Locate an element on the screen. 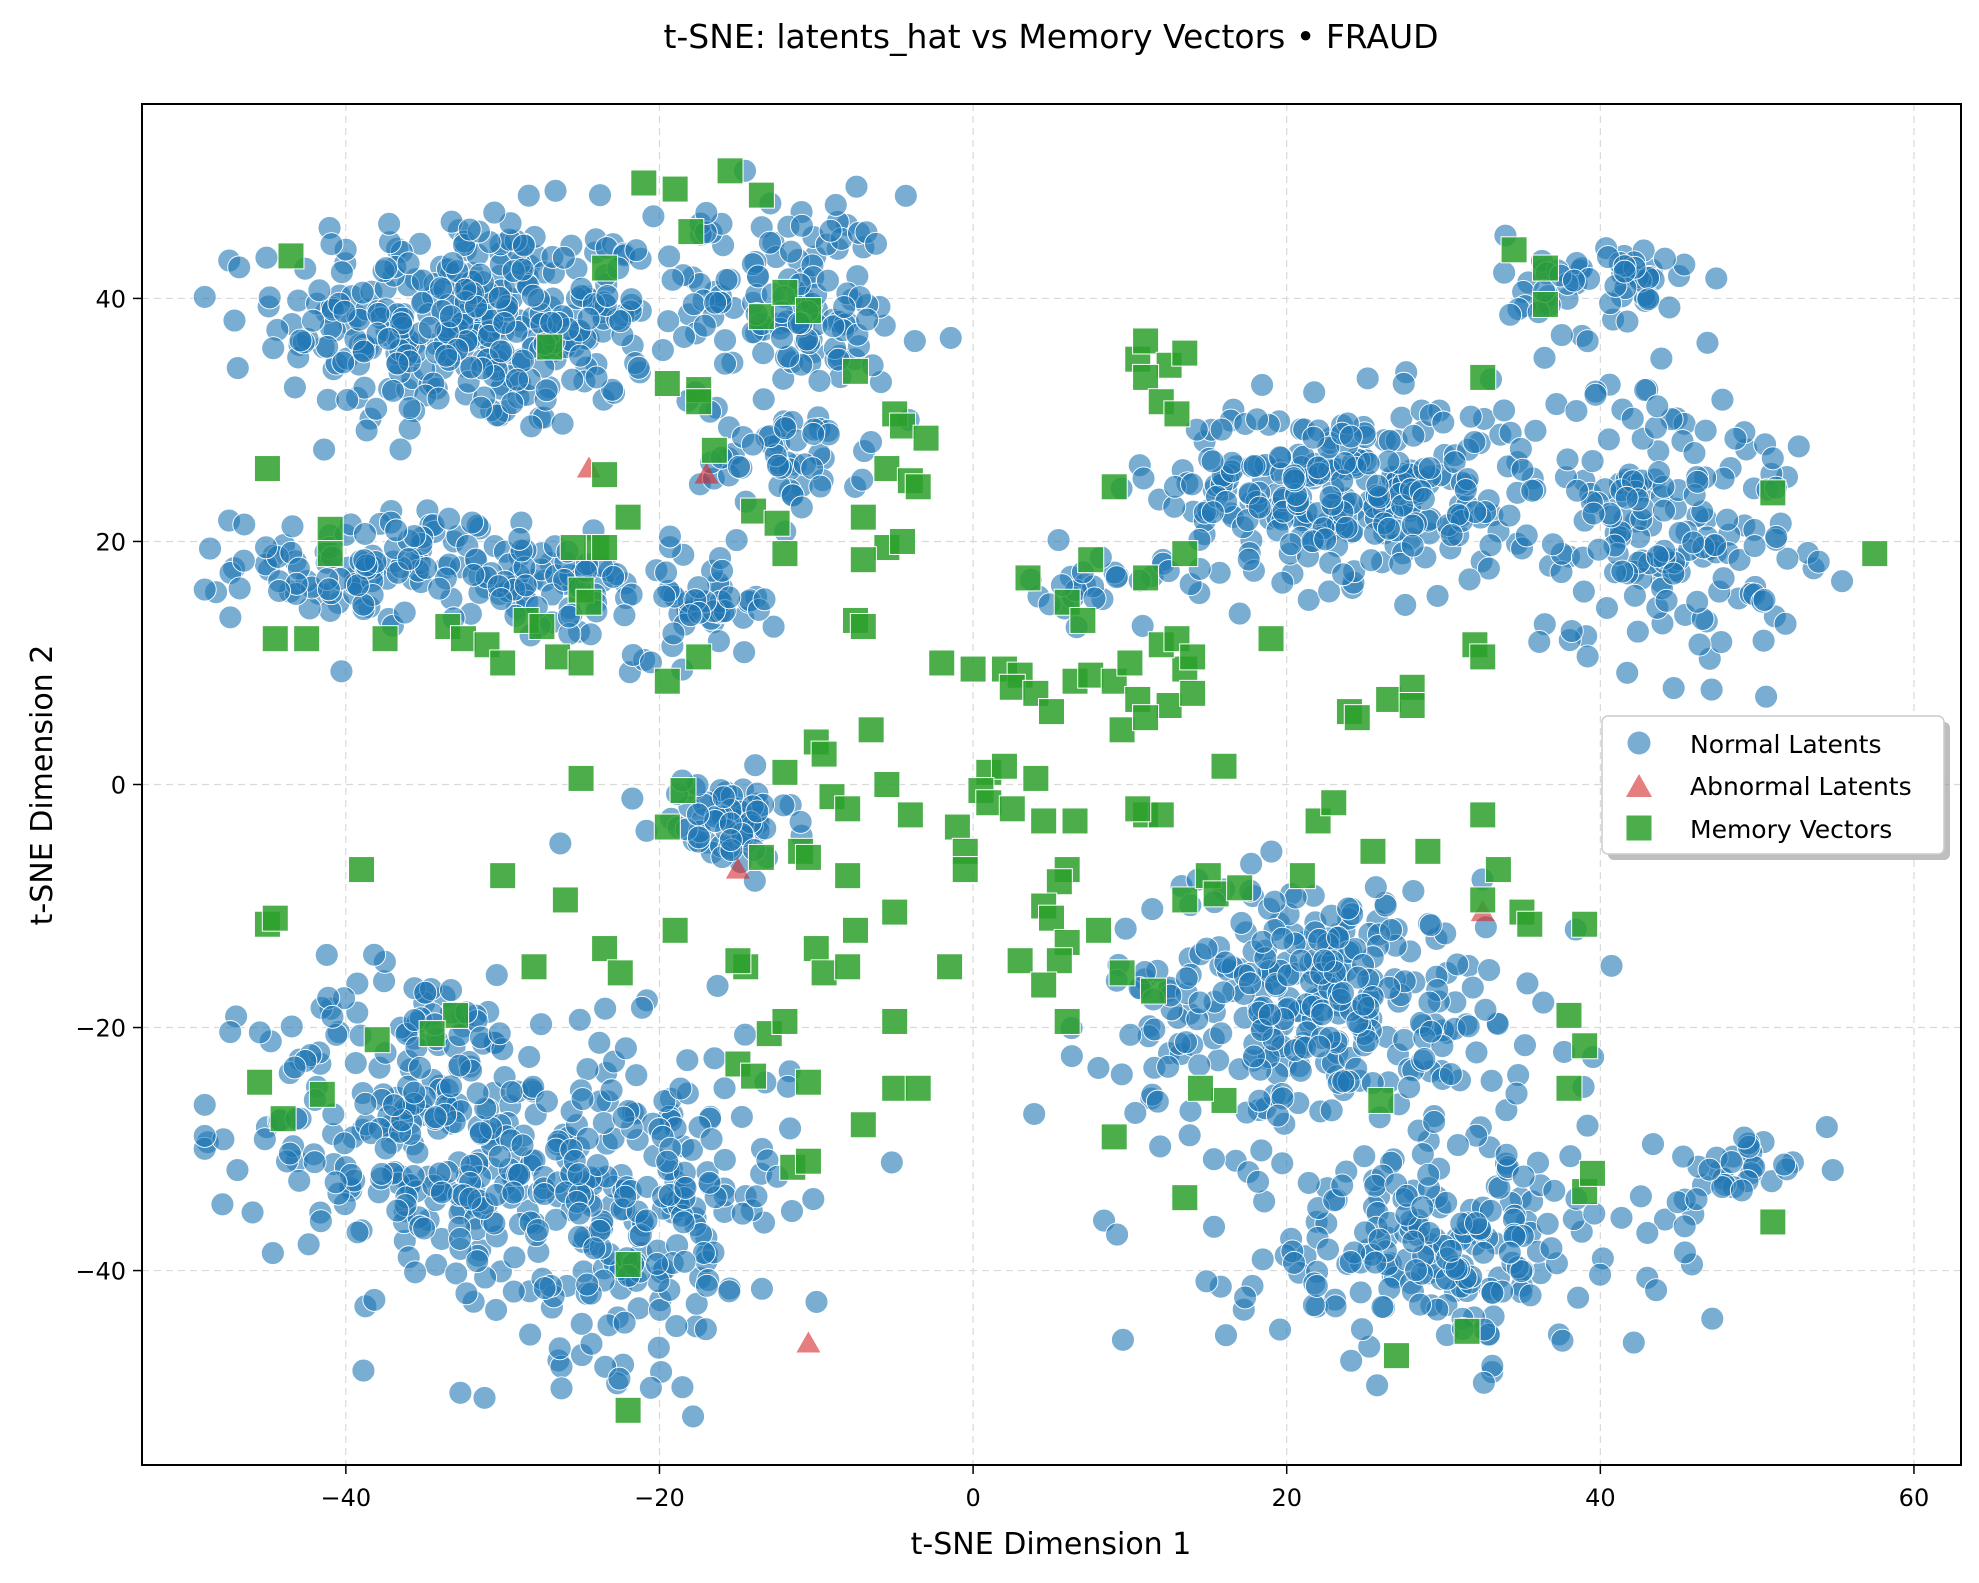 Image resolution: width=1979 pixels, height=1583 pixels. x-tick-label: 20 is located at coordinates (1286, 1498).